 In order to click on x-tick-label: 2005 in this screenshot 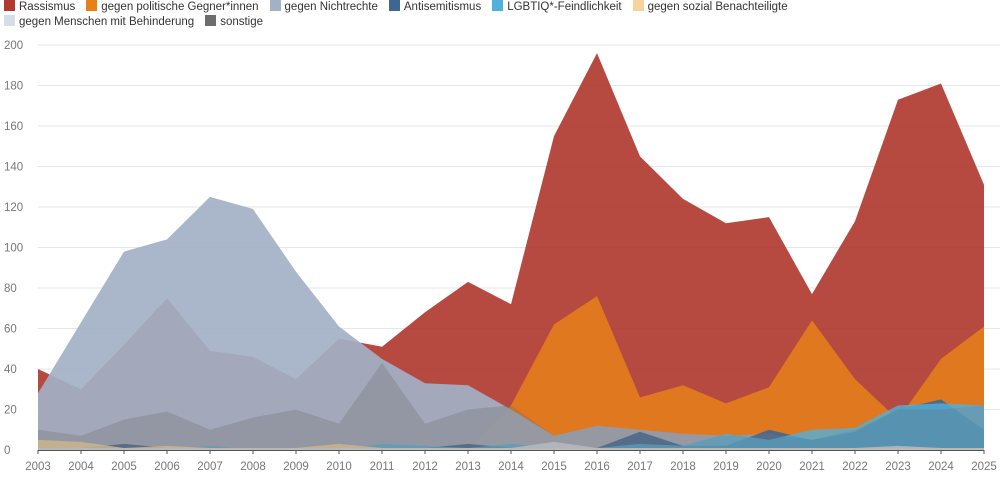, I will do `click(124, 467)`.